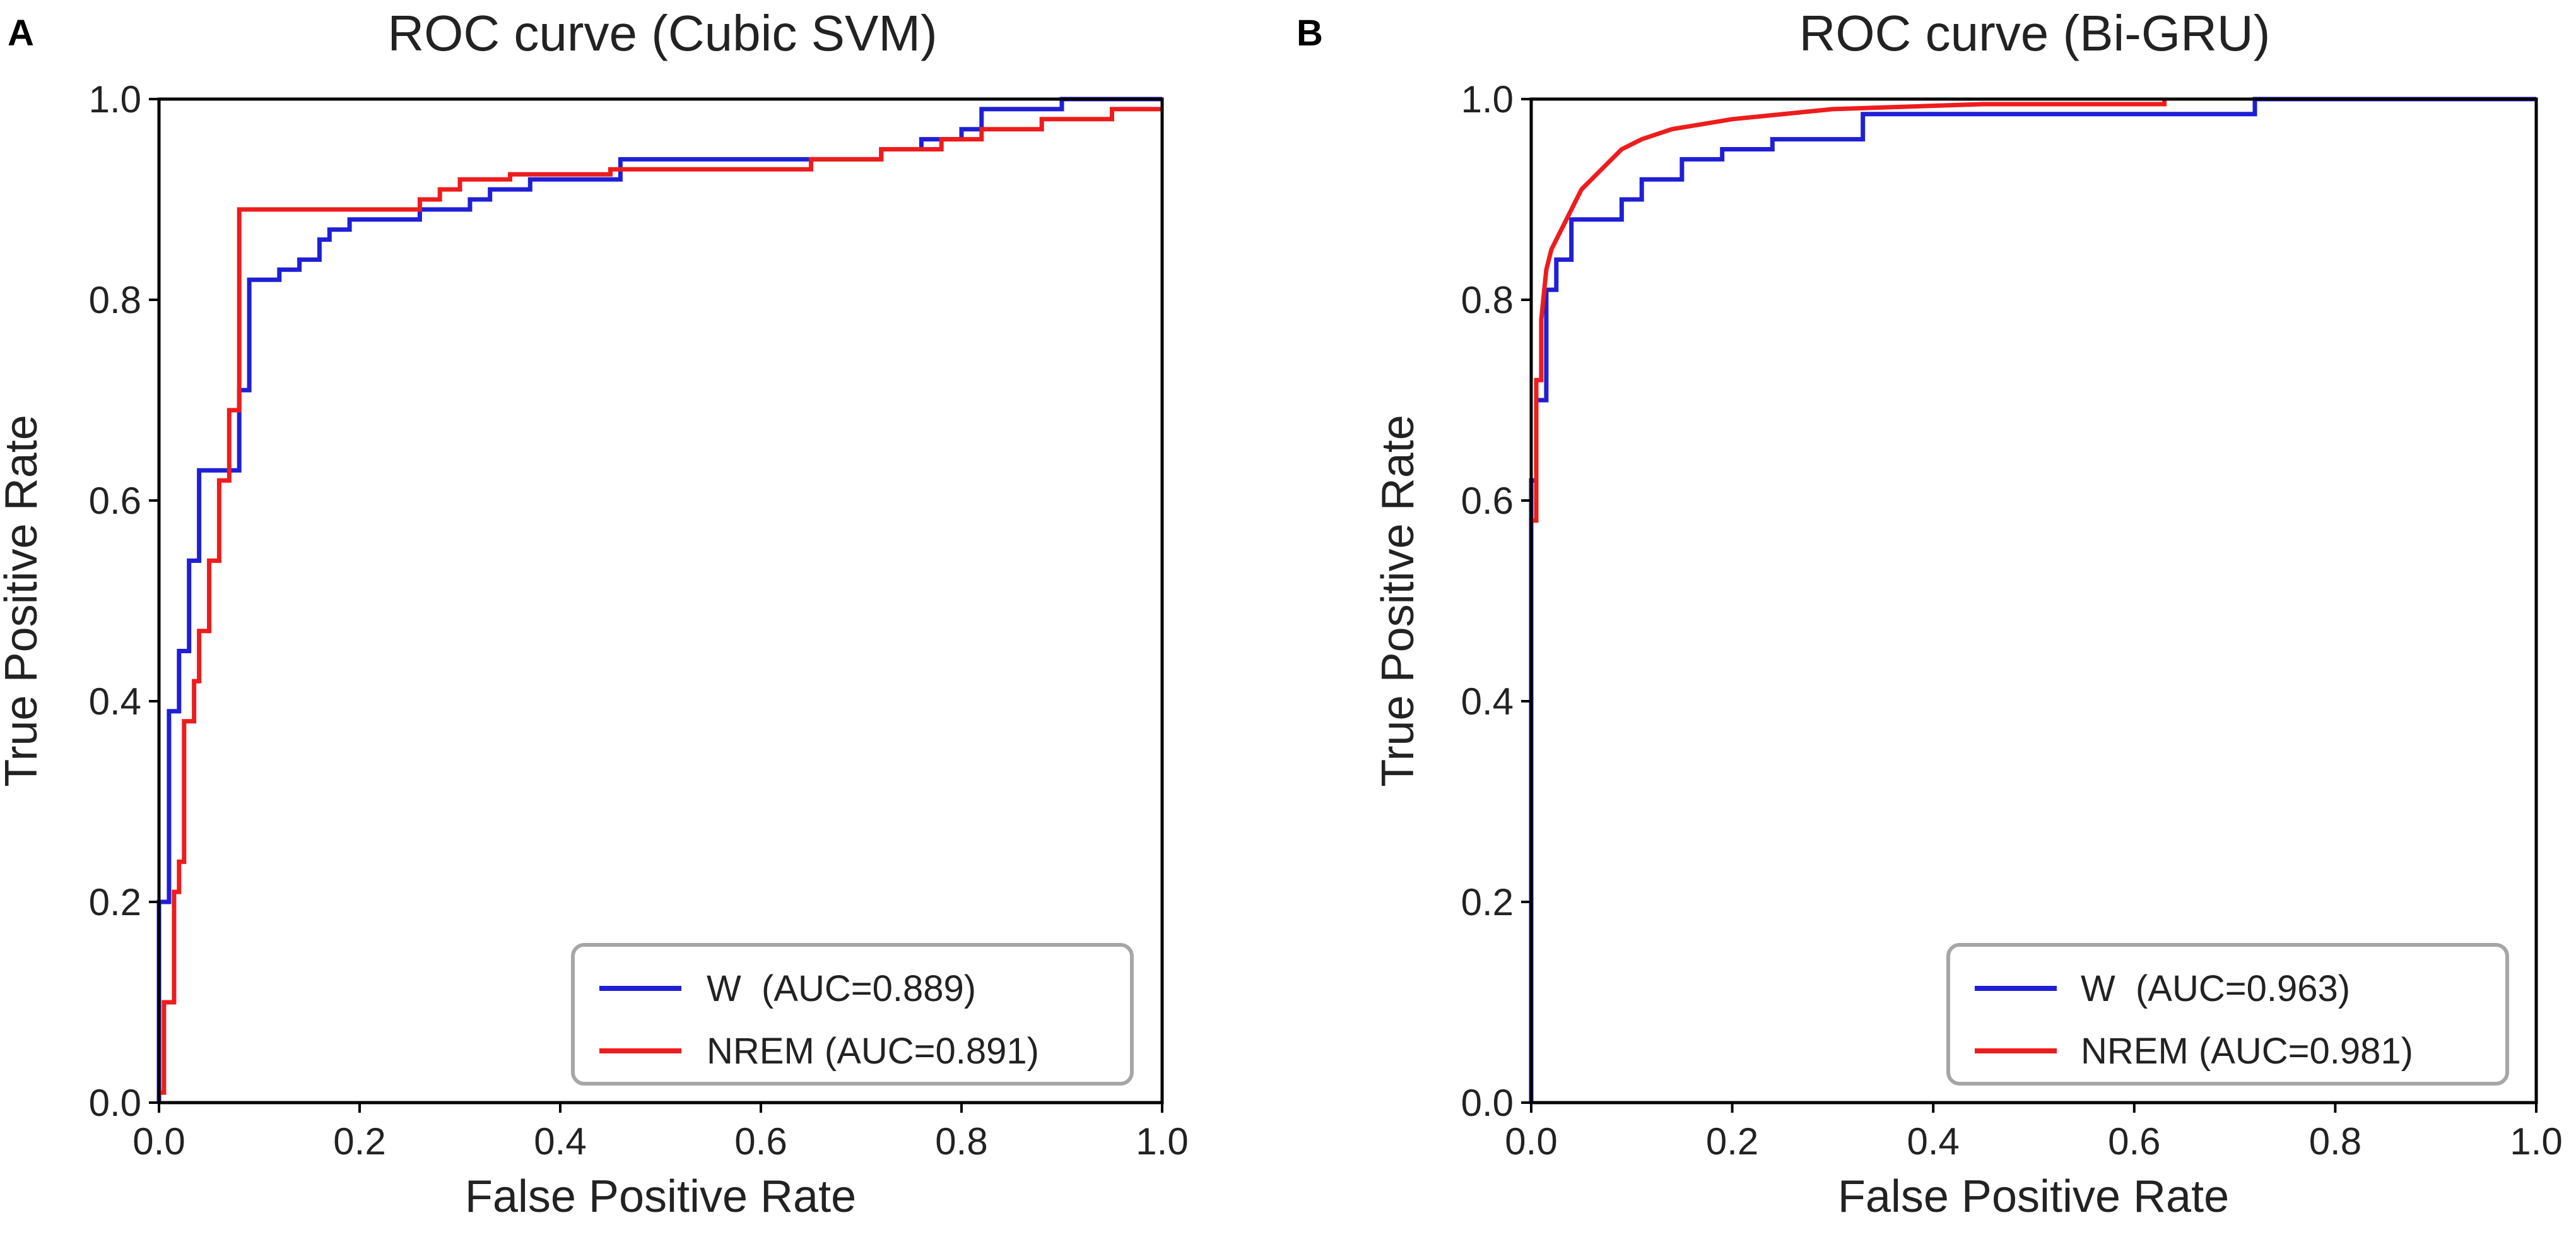 Image resolution: width=2576 pixels, height=1244 pixels. What do you see at coordinates (23, 601) in the screenshot?
I see `panel-a-y-axis-label: True Positive Rate` at bounding box center [23, 601].